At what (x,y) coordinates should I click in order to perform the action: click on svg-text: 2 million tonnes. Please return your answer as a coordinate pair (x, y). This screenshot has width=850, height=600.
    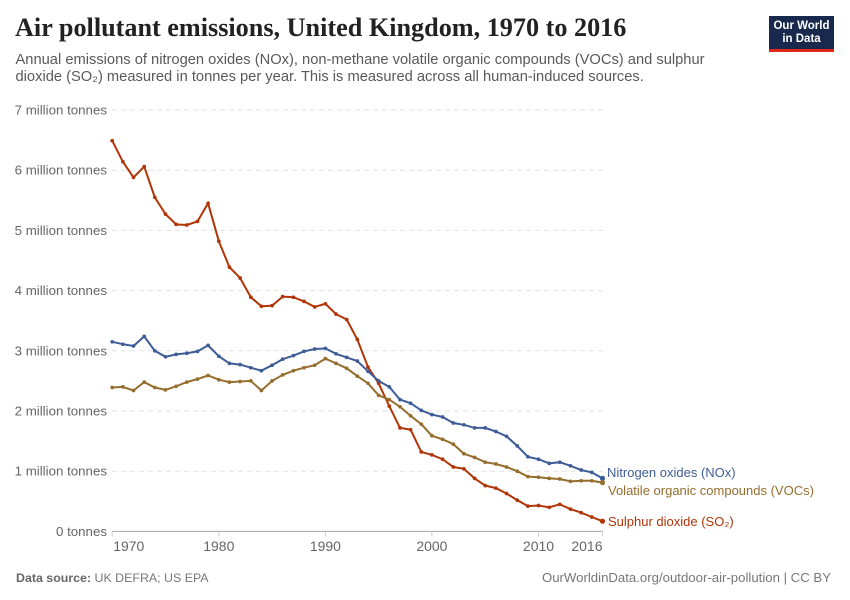
    Looking at the image, I should click on (61, 411).